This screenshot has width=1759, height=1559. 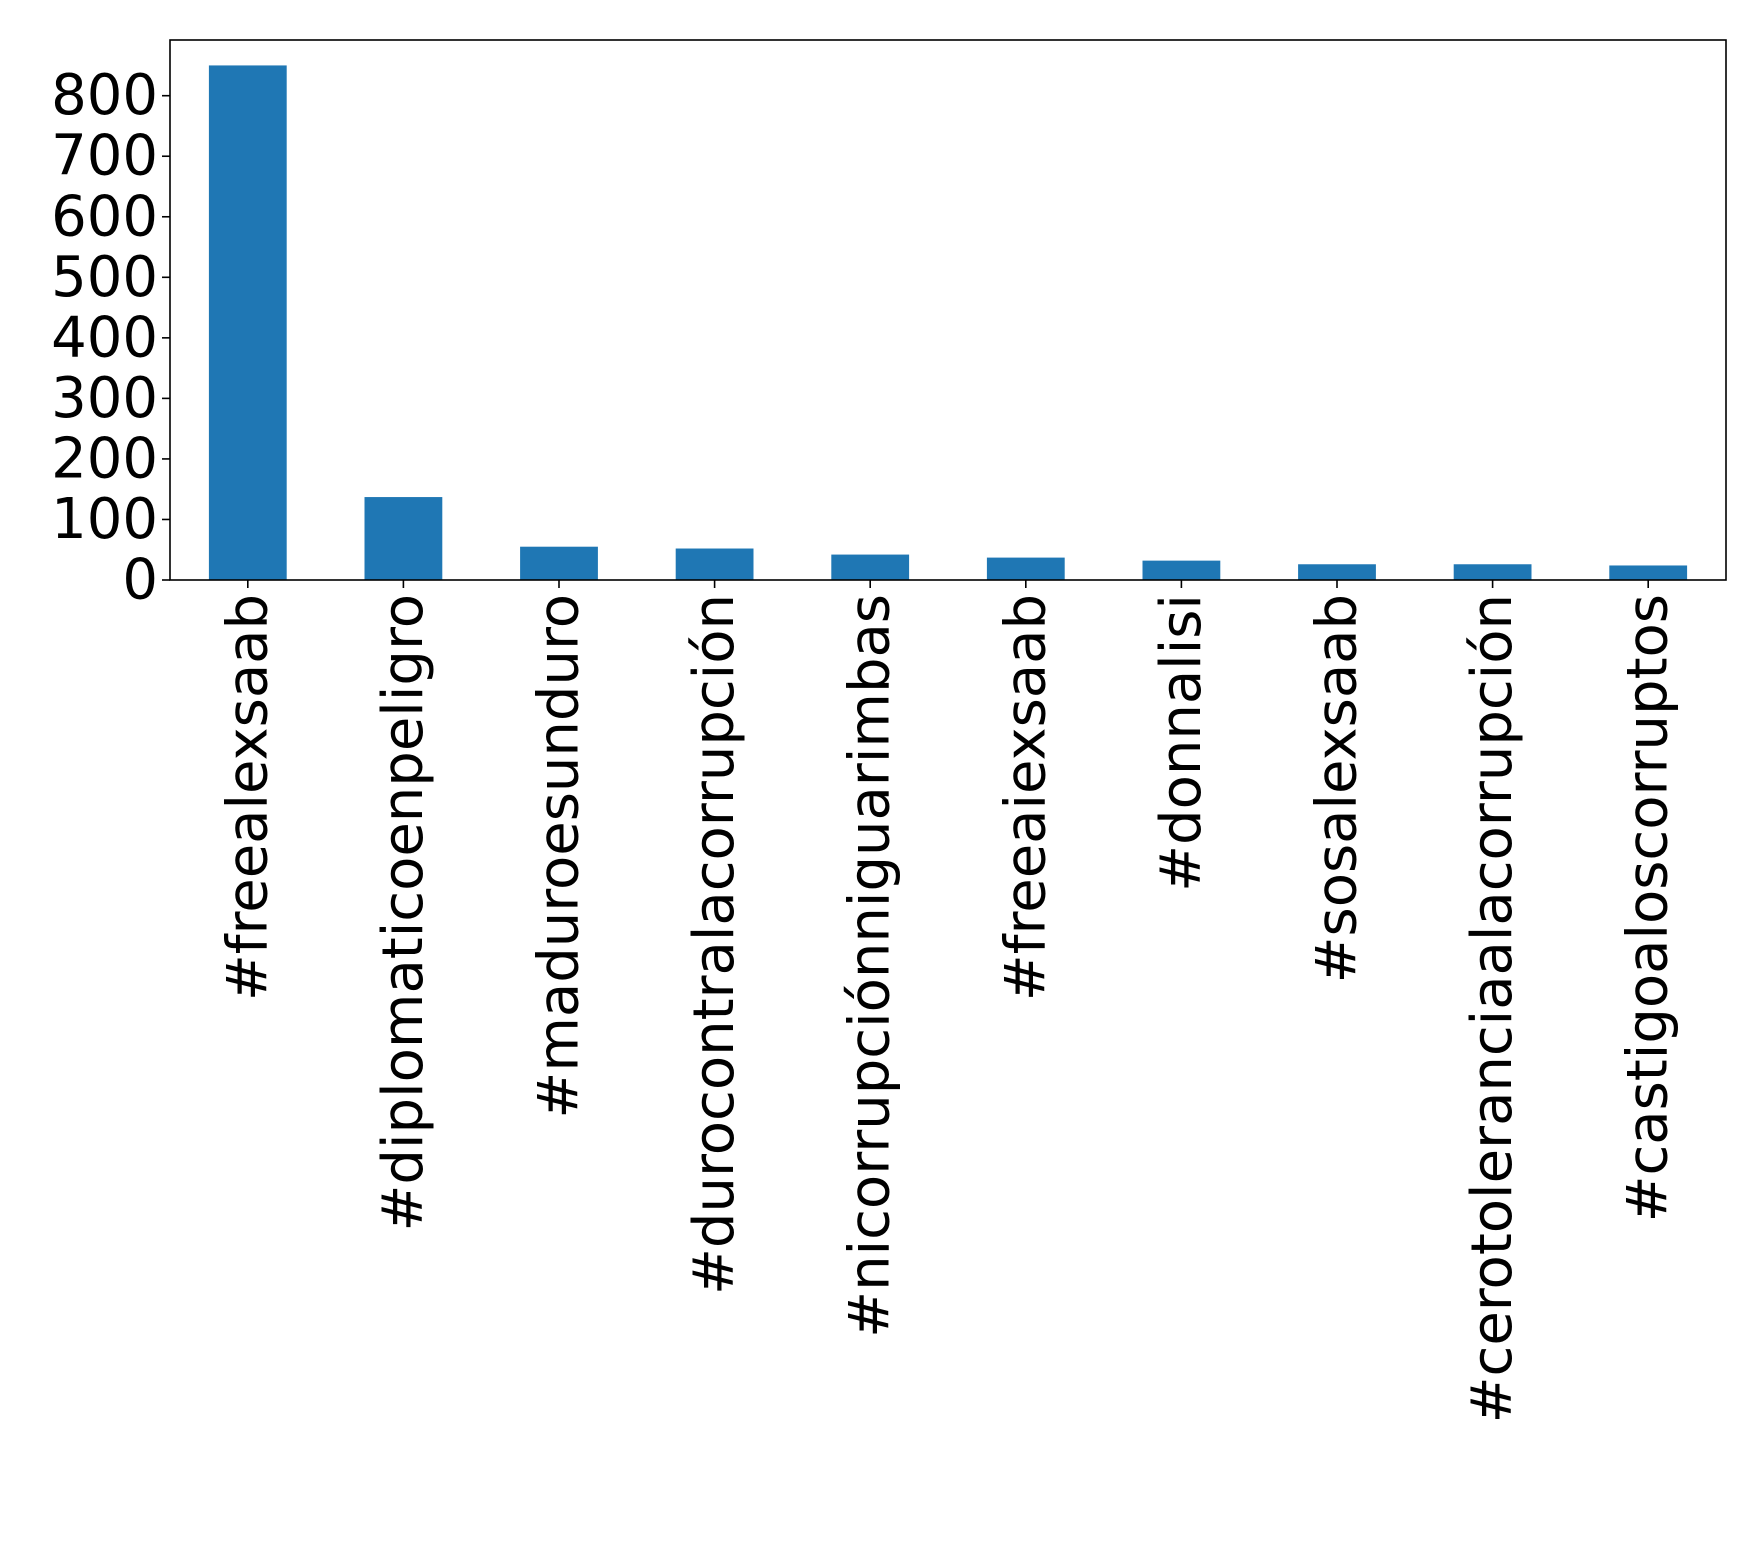 I want to click on x-tick-label: #nicorrupciónniguarimbas, so click(x=870, y=966).